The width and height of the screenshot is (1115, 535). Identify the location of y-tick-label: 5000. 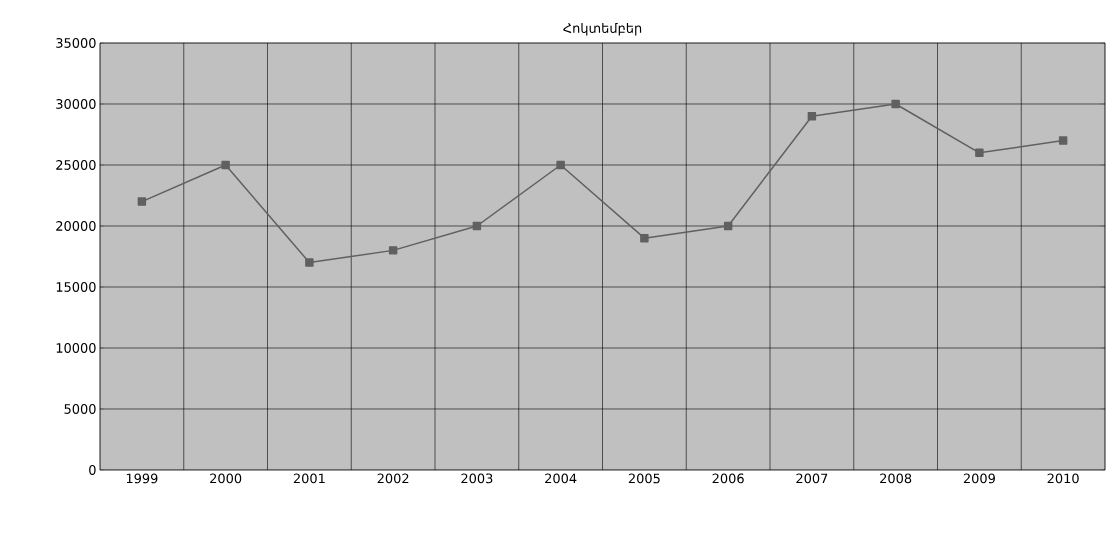
(80, 409).